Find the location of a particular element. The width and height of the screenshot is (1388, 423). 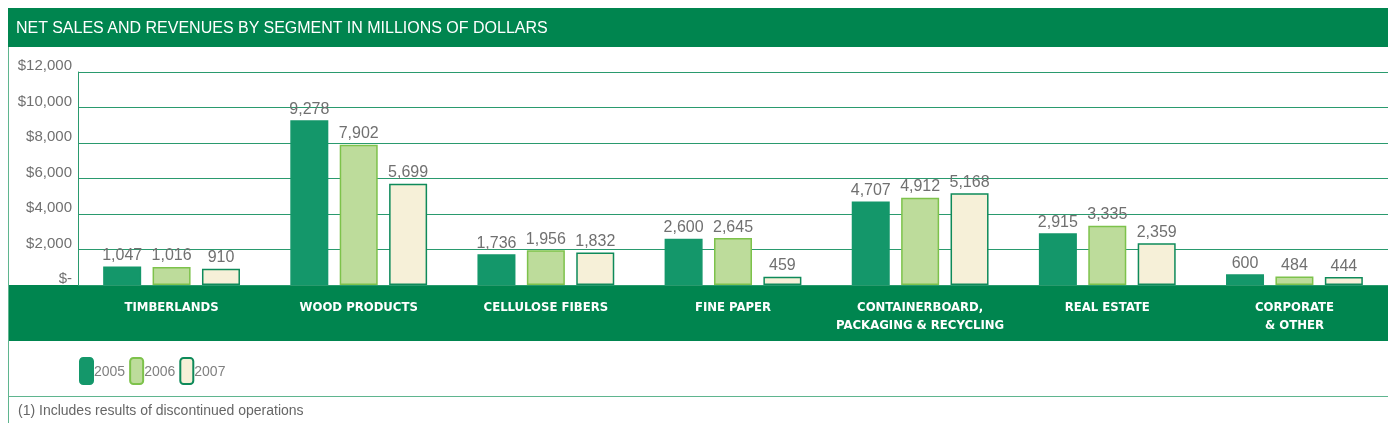

legend-label: 2006 is located at coordinates (160, 371).